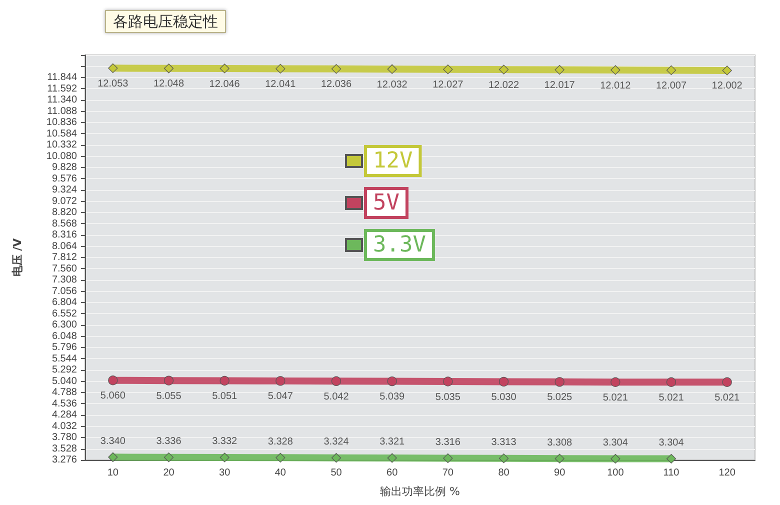 Image resolution: width=780 pixels, height=505 pixels. Describe the element at coordinates (65, 370) in the screenshot. I see `y-tick-label: 5.292` at that location.